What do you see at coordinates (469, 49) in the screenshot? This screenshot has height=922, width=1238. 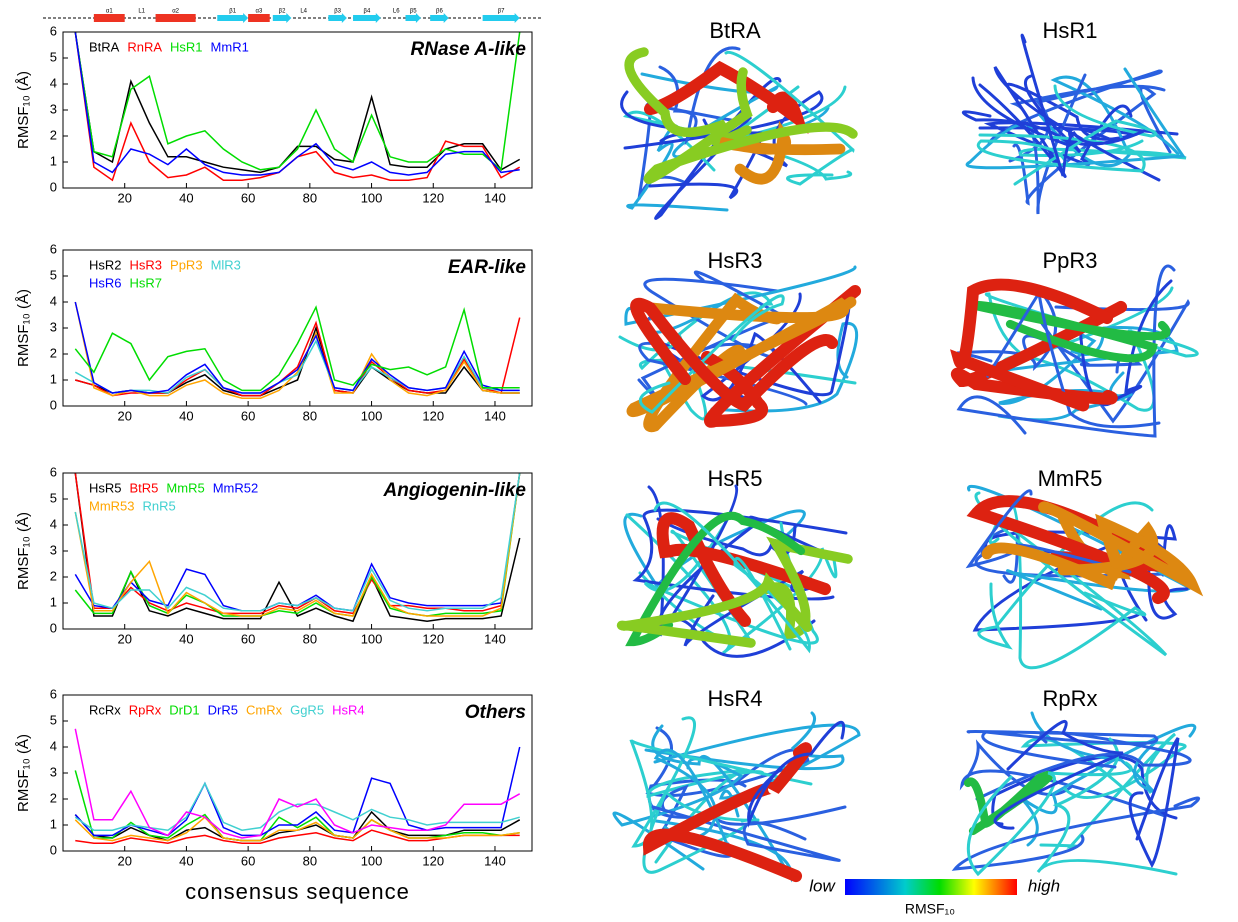 I see `chart-title: RNase A-like` at bounding box center [469, 49].